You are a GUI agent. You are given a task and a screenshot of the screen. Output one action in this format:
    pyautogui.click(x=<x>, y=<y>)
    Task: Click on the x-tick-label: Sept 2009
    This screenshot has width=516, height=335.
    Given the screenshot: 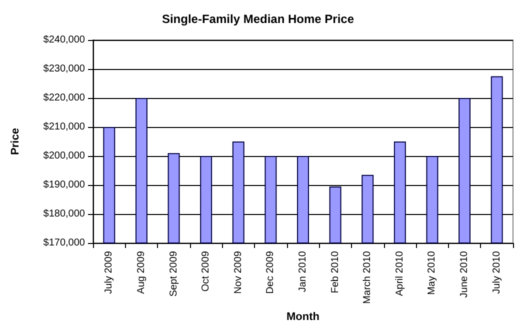 What is the action you would take?
    pyautogui.click(x=174, y=273)
    